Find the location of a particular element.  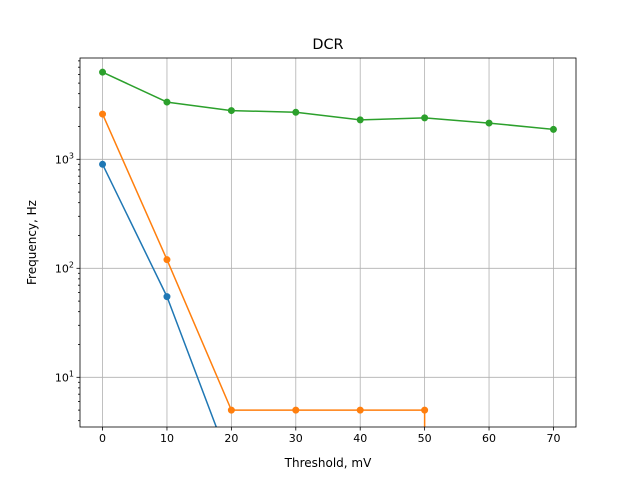

x-tick-label: 20 is located at coordinates (231, 438).